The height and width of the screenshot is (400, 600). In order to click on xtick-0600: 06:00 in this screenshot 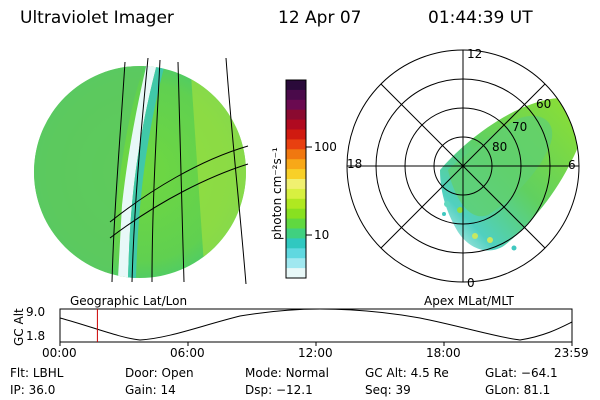, I will do `click(187, 353)`.